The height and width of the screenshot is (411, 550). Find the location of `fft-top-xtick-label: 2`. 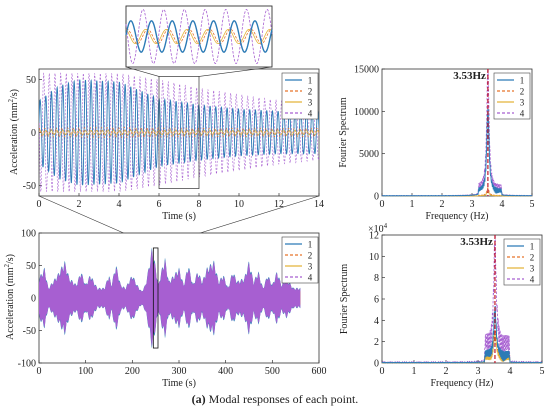

fft-top-xtick-label: 2 is located at coordinates (442, 204).